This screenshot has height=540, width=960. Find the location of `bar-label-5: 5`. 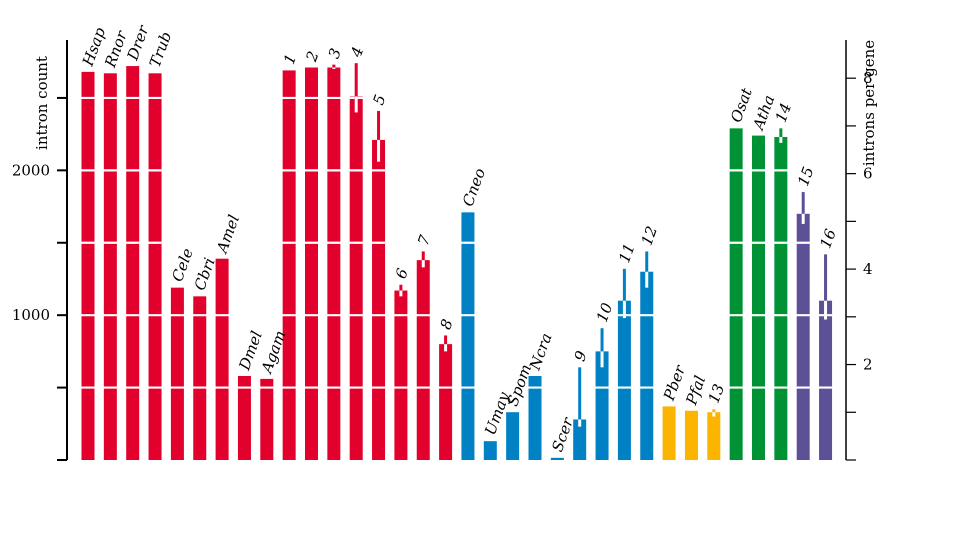

bar-label-5: 5 is located at coordinates (379, 99).